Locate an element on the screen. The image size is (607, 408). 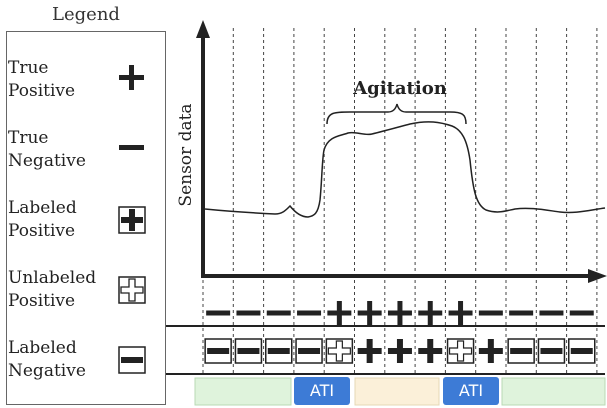
legend-title: Legend is located at coordinates (86, 14).